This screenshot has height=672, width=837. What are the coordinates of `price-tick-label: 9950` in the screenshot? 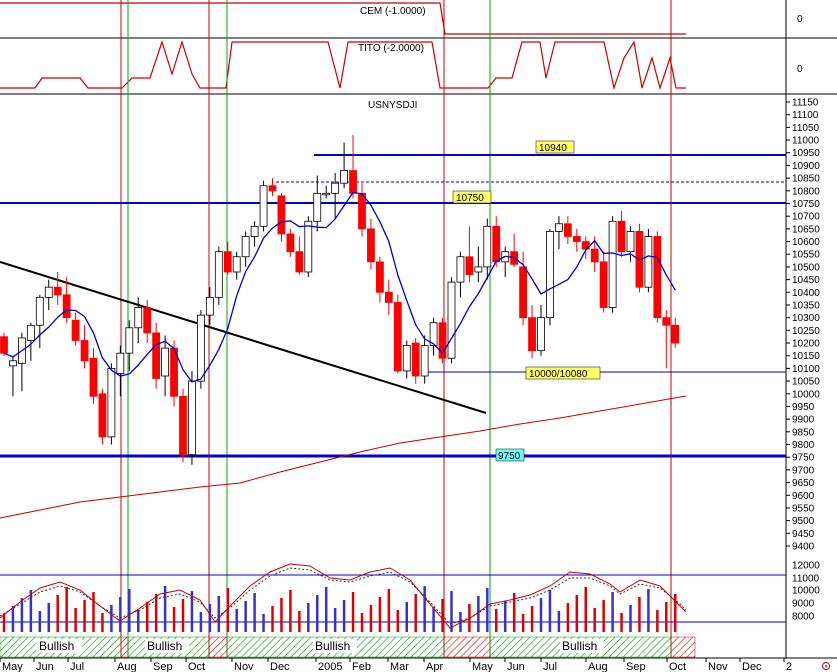 It's located at (803, 407).